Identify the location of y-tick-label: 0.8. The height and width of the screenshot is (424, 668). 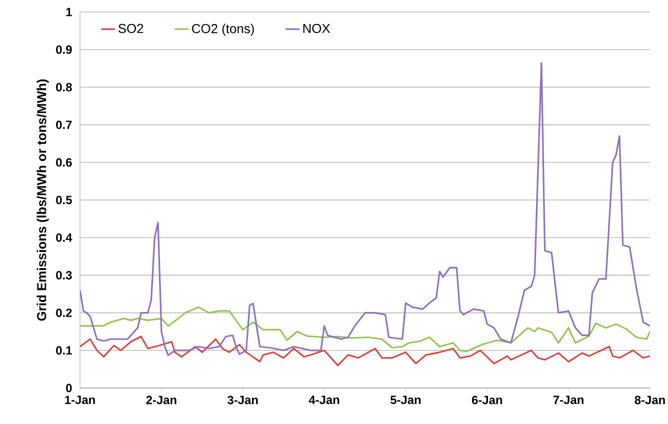
(64, 87).